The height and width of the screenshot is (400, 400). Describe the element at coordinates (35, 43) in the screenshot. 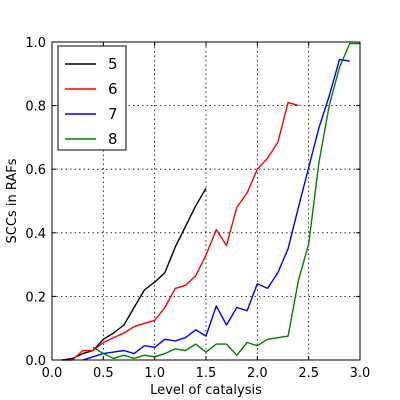

I see `y-tick-label: 1.0` at that location.